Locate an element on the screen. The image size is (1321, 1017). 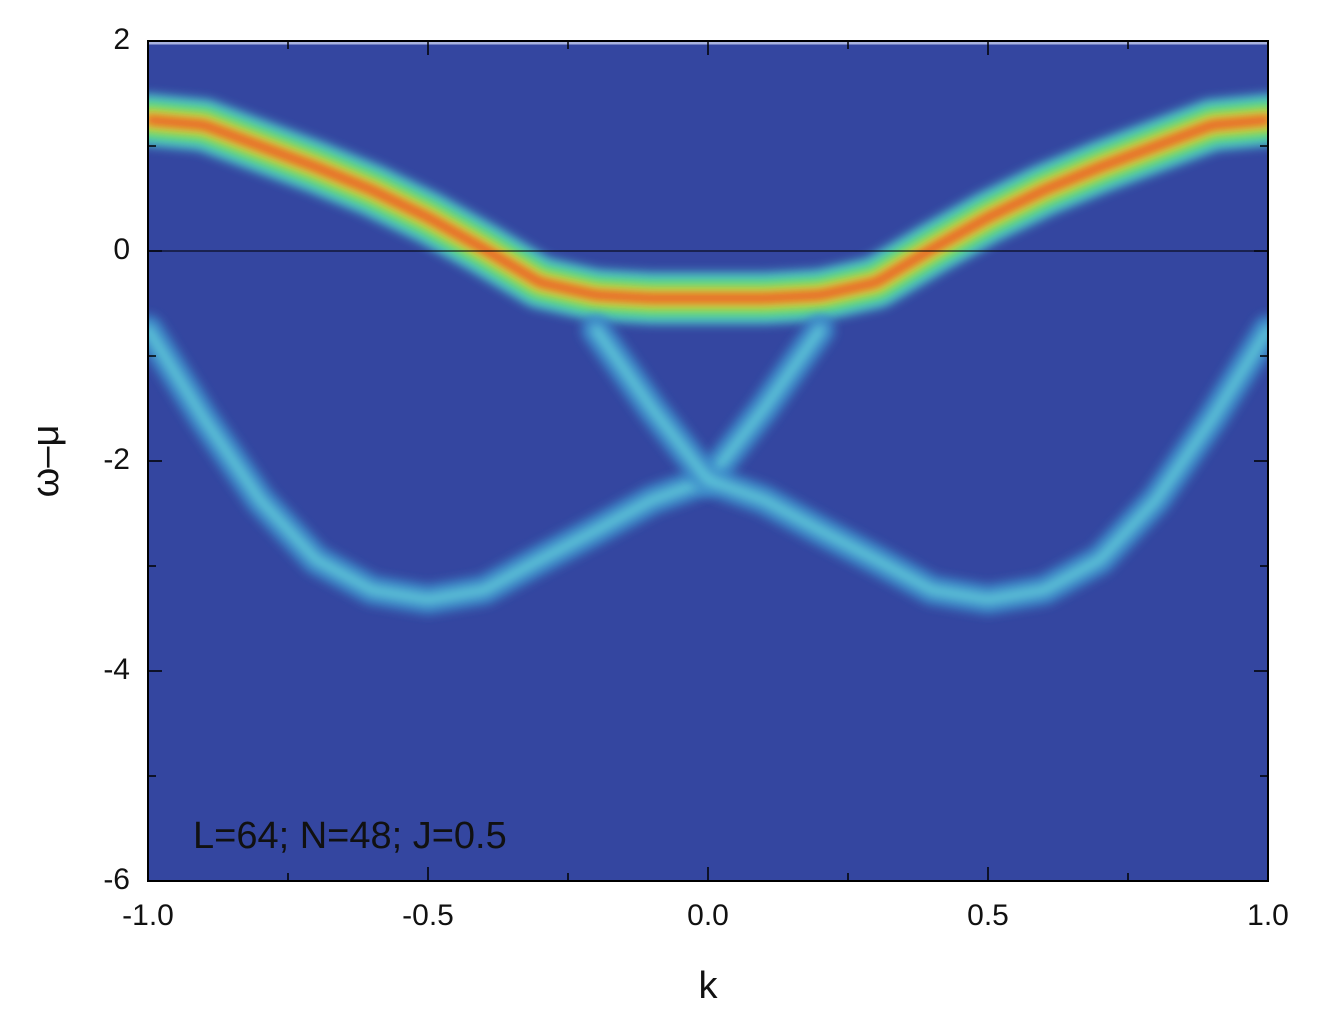
x-axis-label: k is located at coordinates (709, 986).